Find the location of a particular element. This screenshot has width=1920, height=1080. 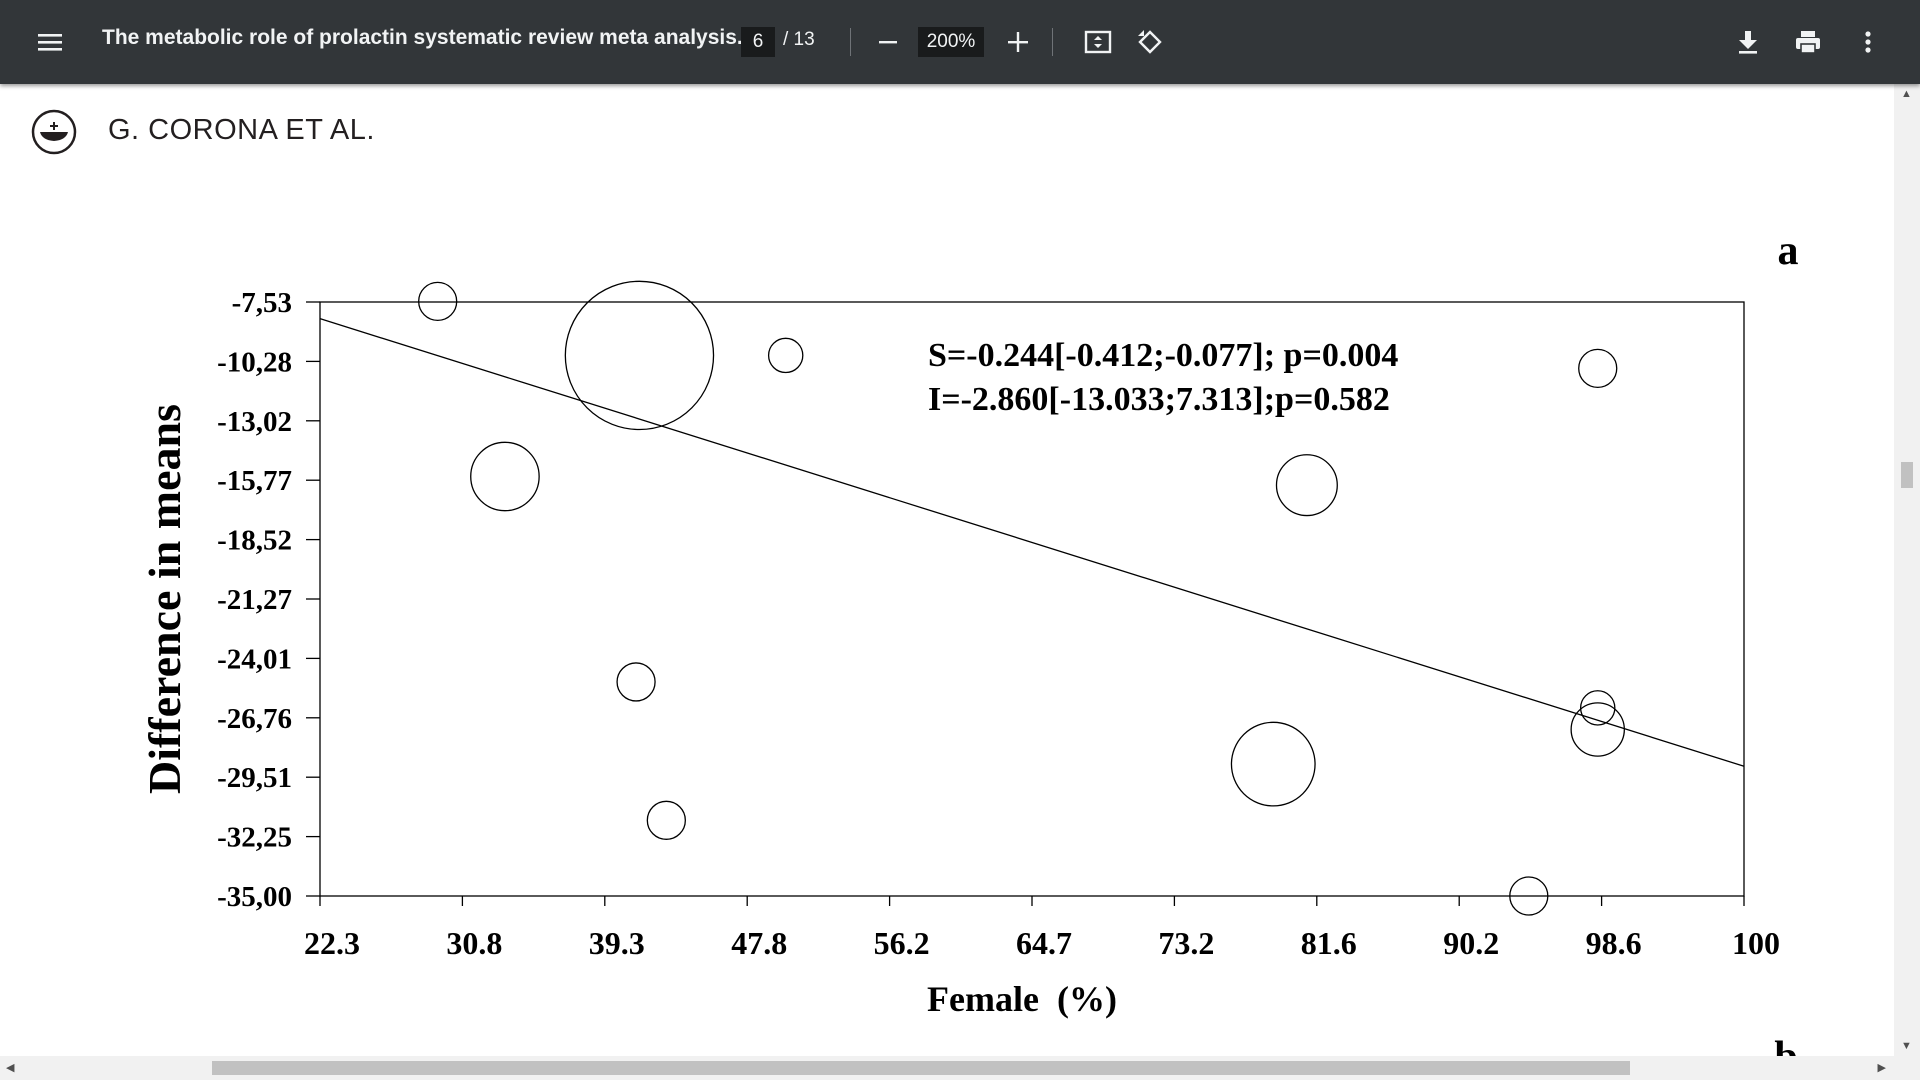

zoom-in-button is located at coordinates (1018, 42).